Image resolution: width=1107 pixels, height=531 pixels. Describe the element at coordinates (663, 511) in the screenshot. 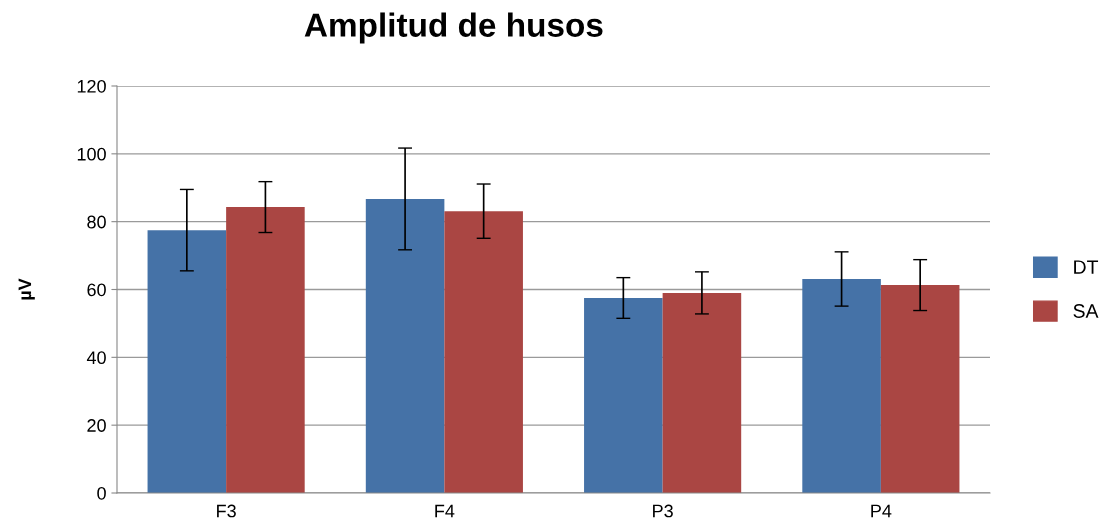

I see `x-tick-label: P3` at that location.